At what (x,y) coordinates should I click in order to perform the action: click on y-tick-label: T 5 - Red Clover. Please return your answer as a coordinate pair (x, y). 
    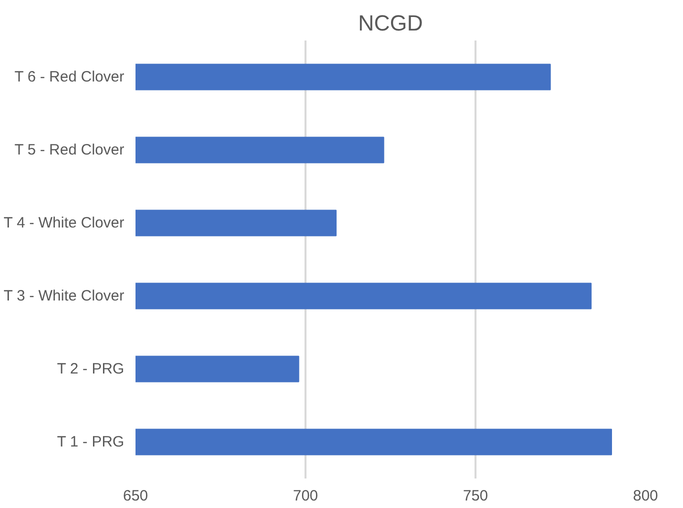
    Looking at the image, I should click on (69, 150).